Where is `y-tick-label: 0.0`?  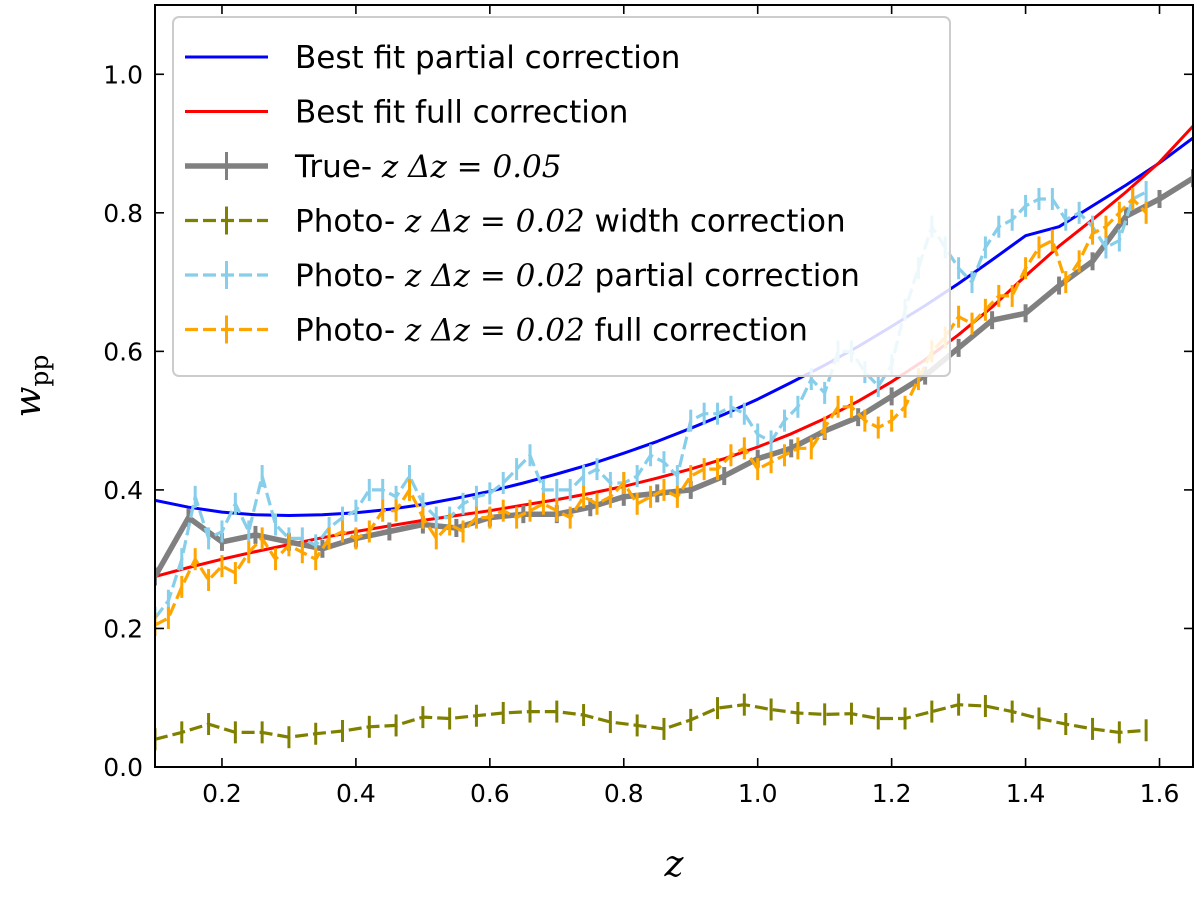
y-tick-label: 0.0 is located at coordinates (123, 767).